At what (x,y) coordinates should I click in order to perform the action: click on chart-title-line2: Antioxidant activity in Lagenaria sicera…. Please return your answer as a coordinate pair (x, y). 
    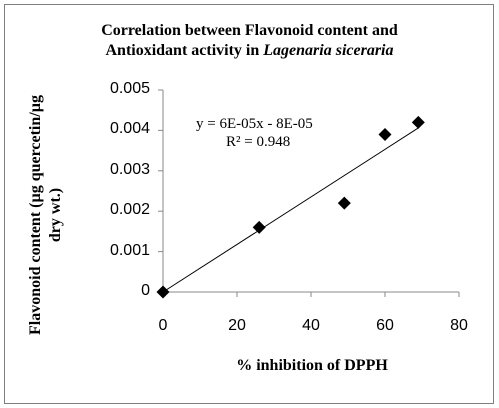
    Looking at the image, I should click on (249, 51).